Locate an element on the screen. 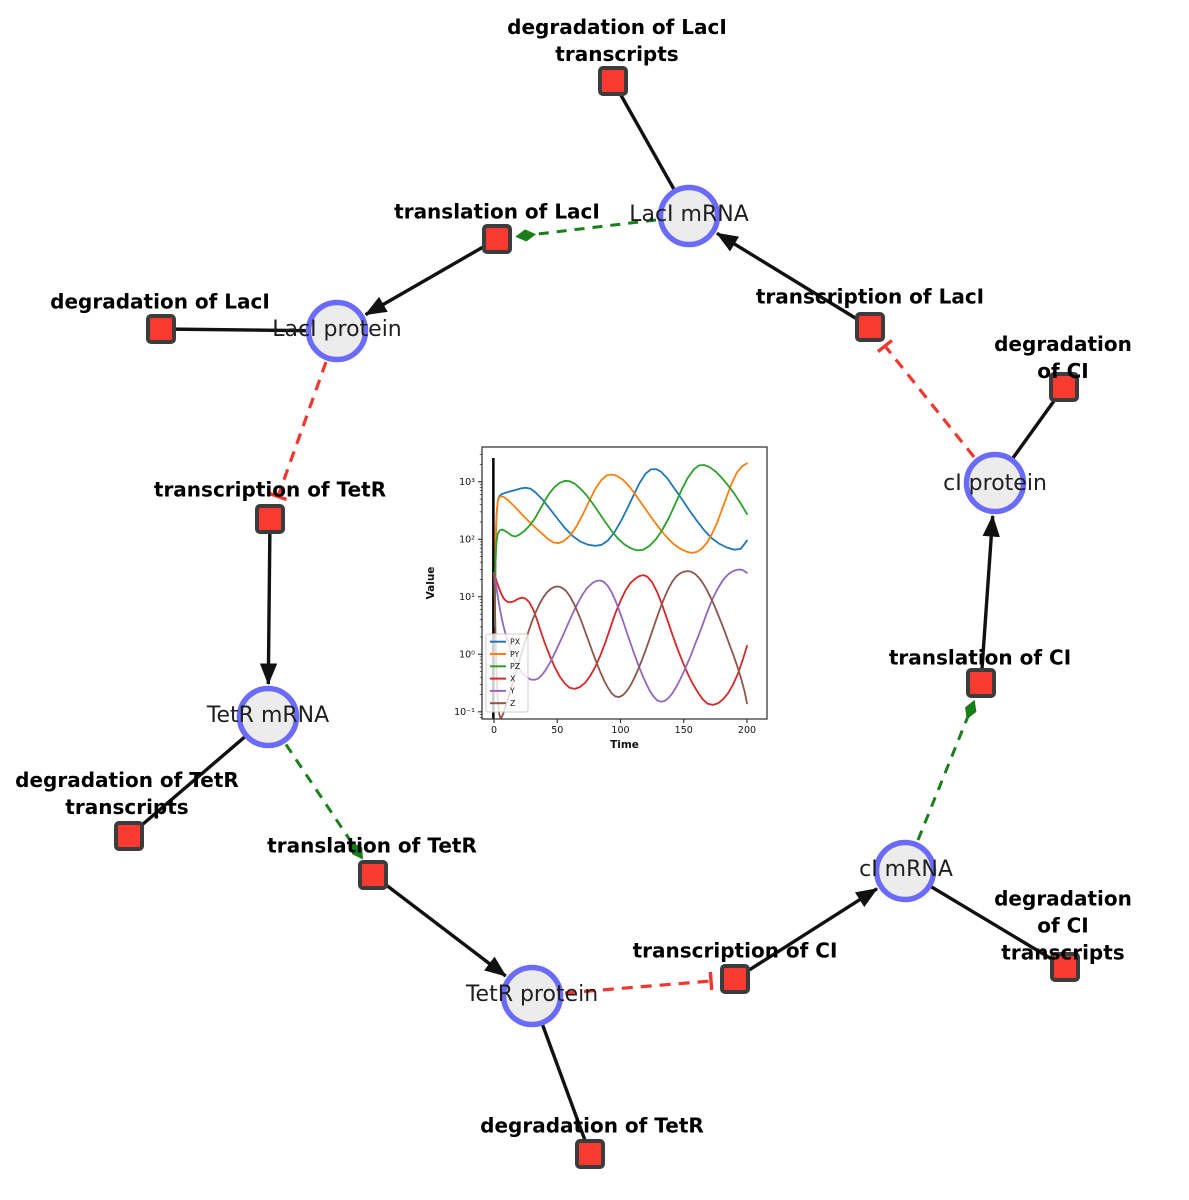 This screenshot has width=1189, height=1200. legend-label-Z: Z is located at coordinates (512, 703).